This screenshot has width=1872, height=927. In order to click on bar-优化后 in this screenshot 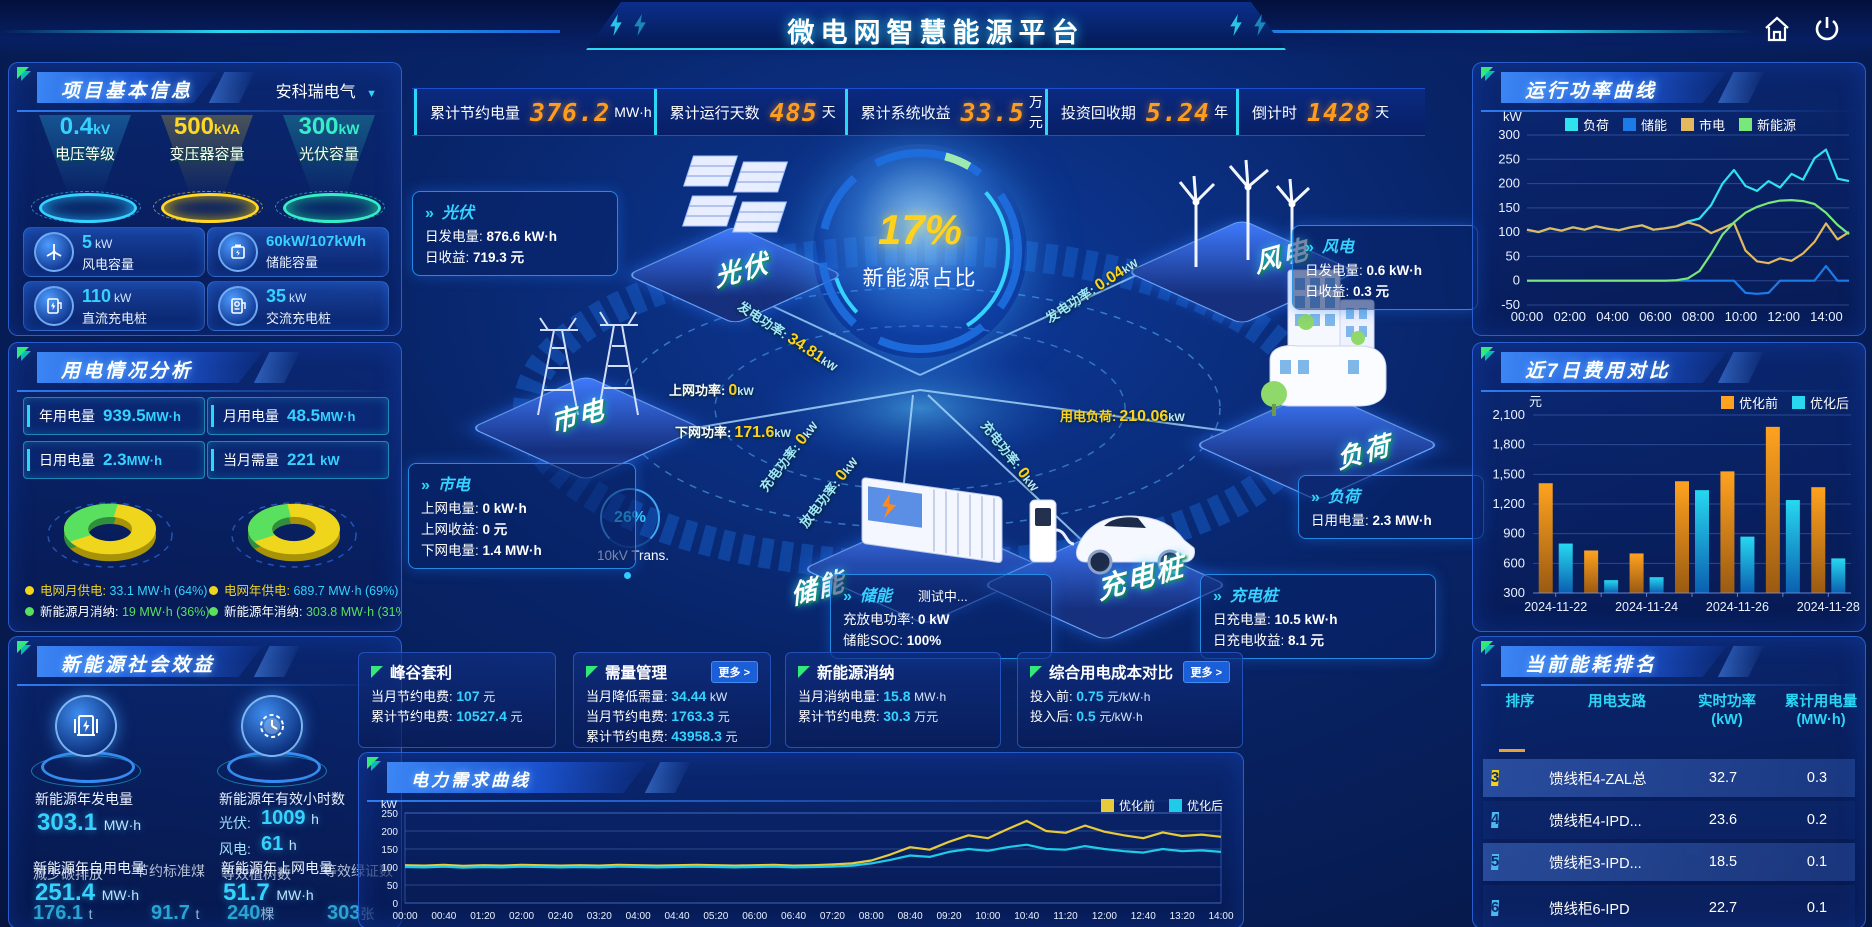, I will do `click(1611, 586)`.